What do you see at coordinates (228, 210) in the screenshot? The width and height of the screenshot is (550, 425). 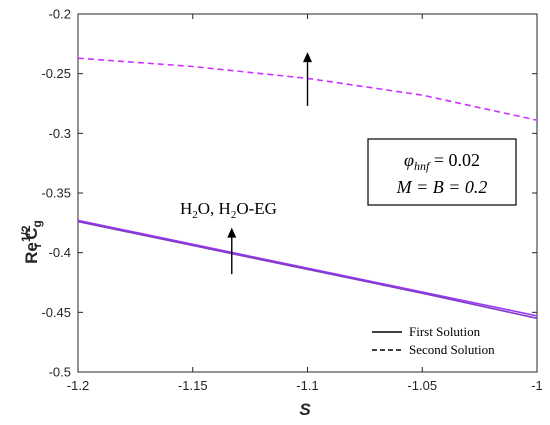 I see `fluid-label: H2O, H2O-EG` at bounding box center [228, 210].